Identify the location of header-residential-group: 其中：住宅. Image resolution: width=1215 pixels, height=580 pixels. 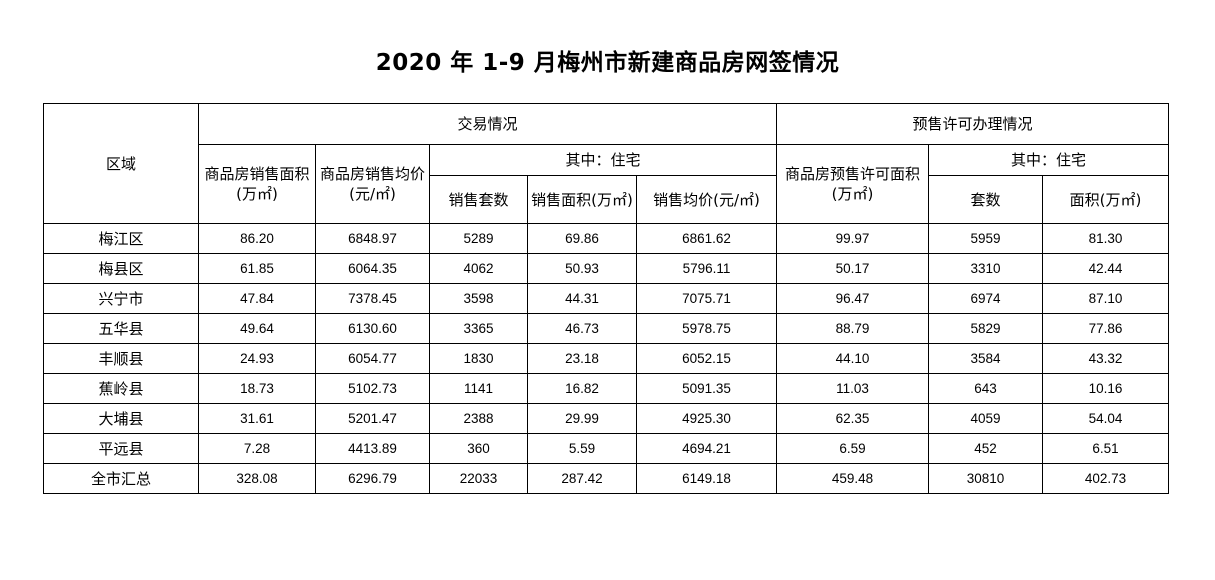
(603, 160).